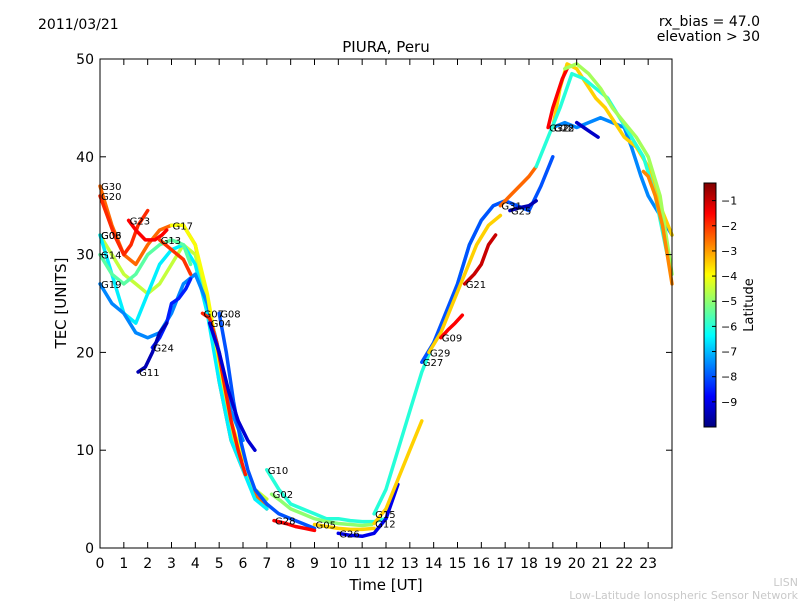  I want to click on series-line-g05, so click(344, 527).